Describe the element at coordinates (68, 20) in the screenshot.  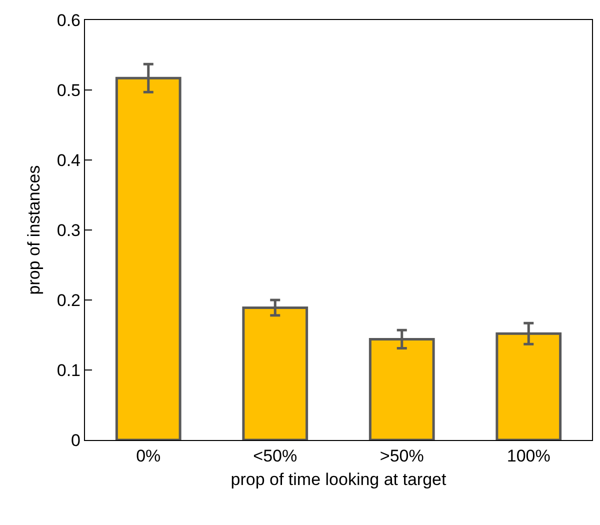
I see `y-tick-label: 0.6` at that location.